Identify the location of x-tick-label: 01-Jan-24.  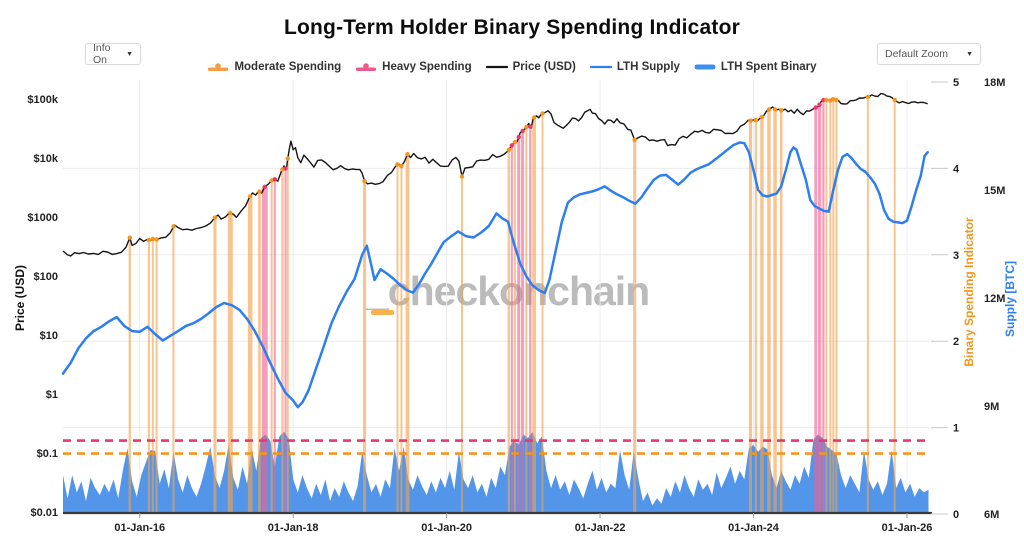
(754, 528).